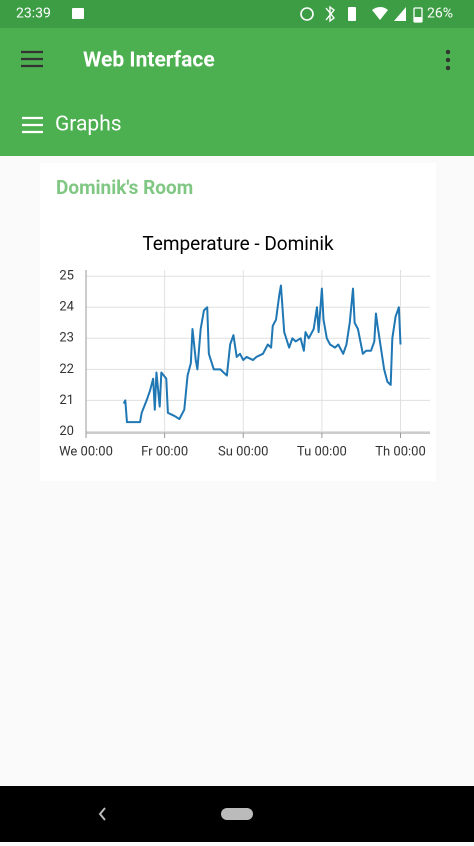 The height and width of the screenshot is (846, 474). What do you see at coordinates (66, 307) in the screenshot?
I see `y-tick-label: 24` at bounding box center [66, 307].